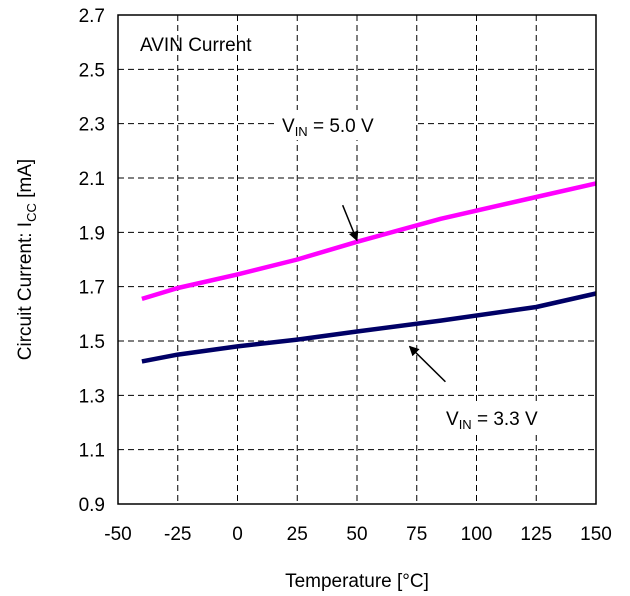 Image resolution: width=630 pixels, height=596 pixels. I want to click on x-tick-label: 75, so click(416, 534).